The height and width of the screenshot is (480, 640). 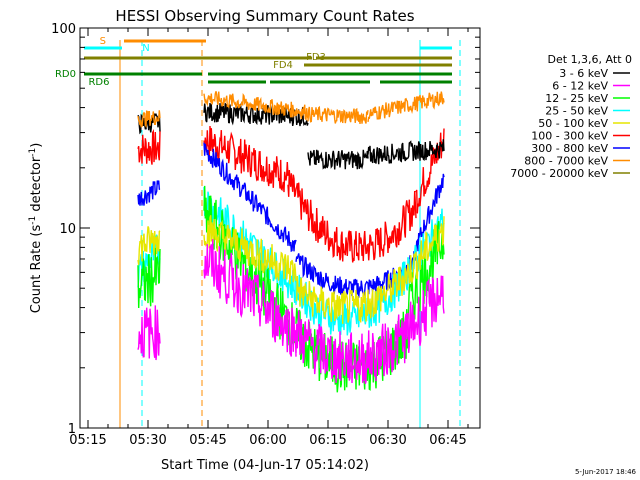 I want to click on x-tick-label: 05:30, so click(x=147, y=440).